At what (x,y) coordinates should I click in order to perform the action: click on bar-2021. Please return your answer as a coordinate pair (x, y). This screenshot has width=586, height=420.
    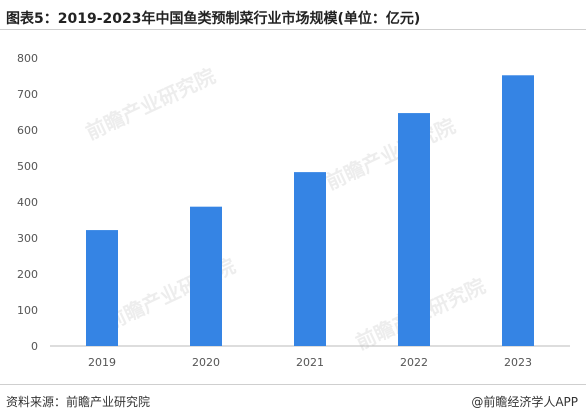
    Looking at the image, I should click on (310, 259).